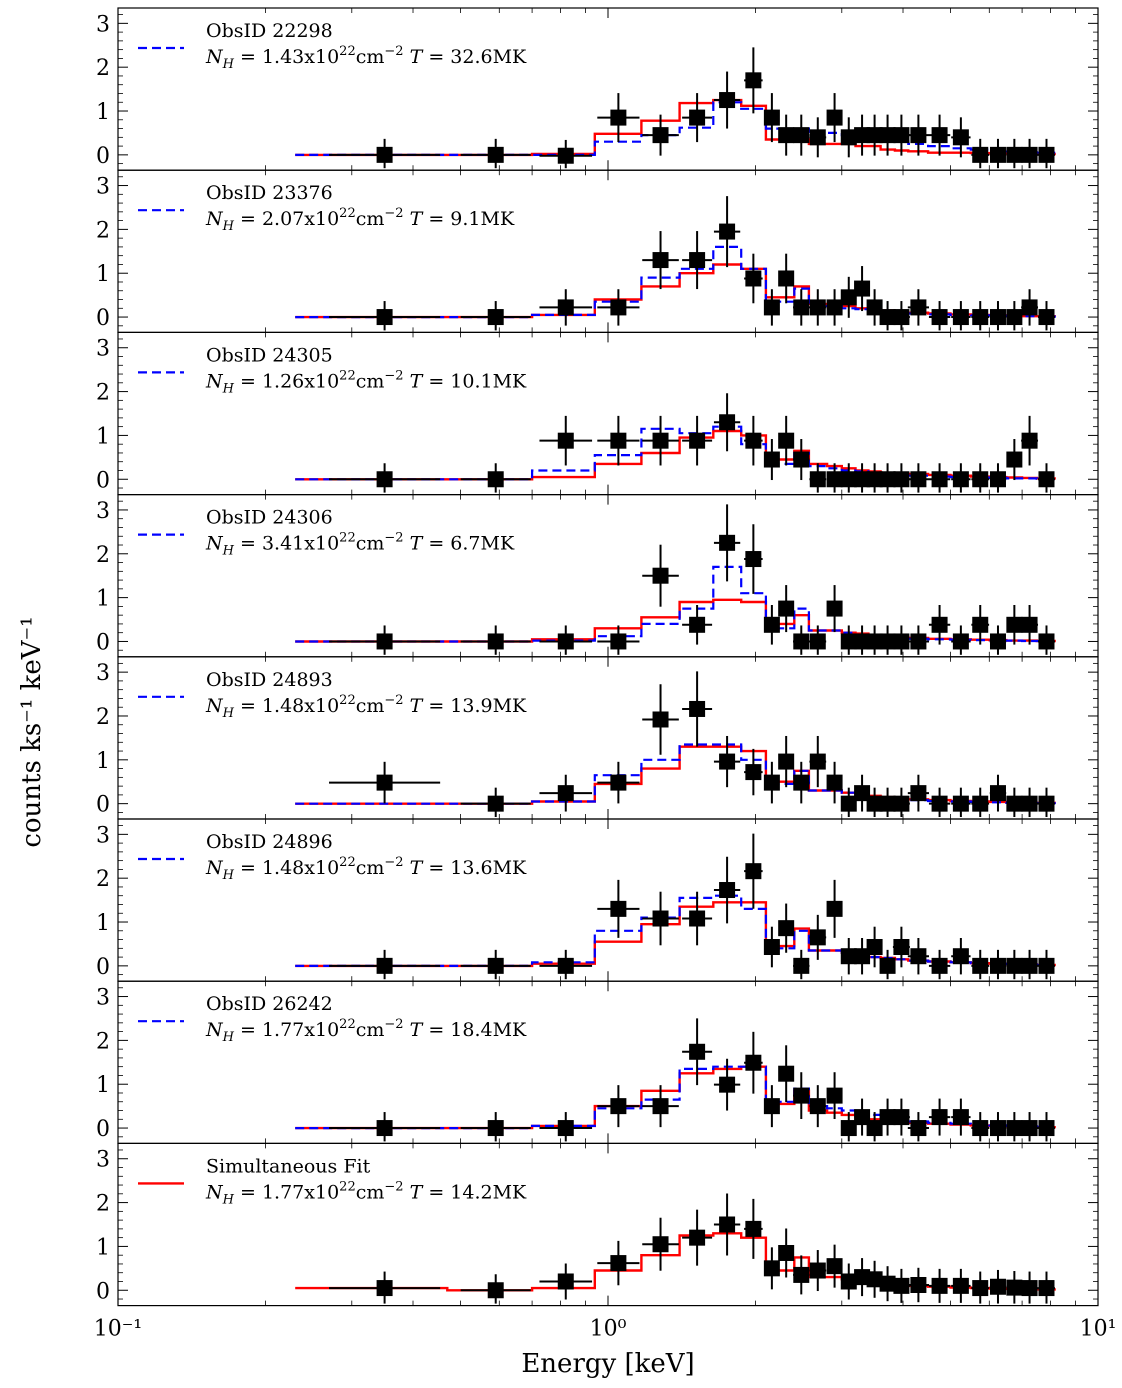  I want to click on legend-obsid: Simultaneous Fit, so click(288, 1166).